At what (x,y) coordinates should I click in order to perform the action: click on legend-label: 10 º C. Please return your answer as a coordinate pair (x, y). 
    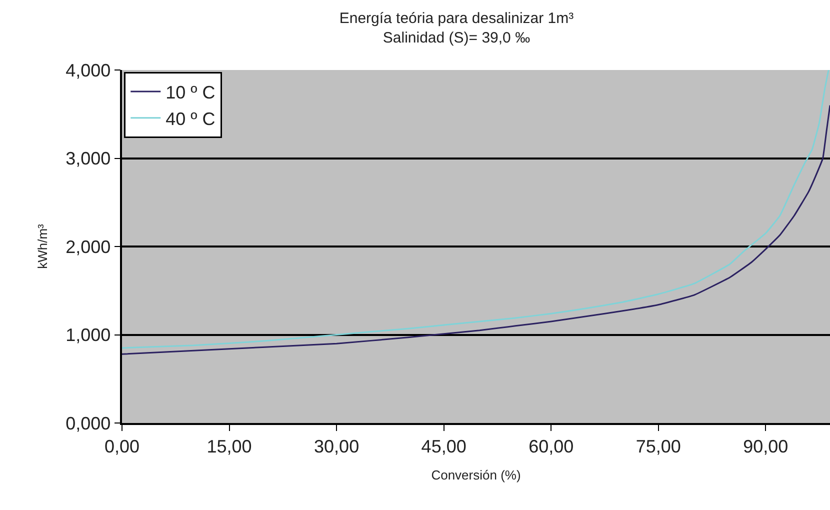
    Looking at the image, I should click on (191, 92).